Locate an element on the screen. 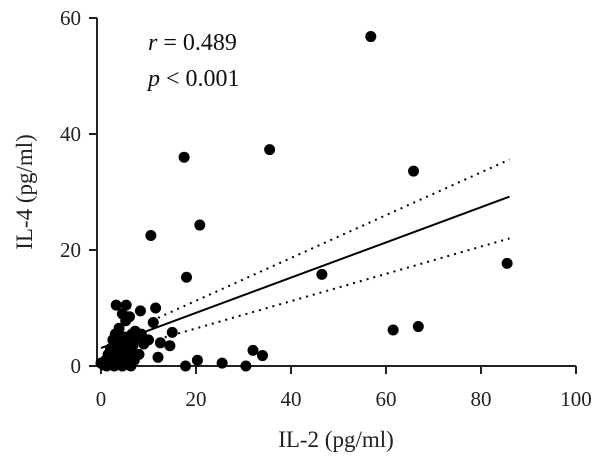  y-tick-label: 60 is located at coordinates (70, 18).